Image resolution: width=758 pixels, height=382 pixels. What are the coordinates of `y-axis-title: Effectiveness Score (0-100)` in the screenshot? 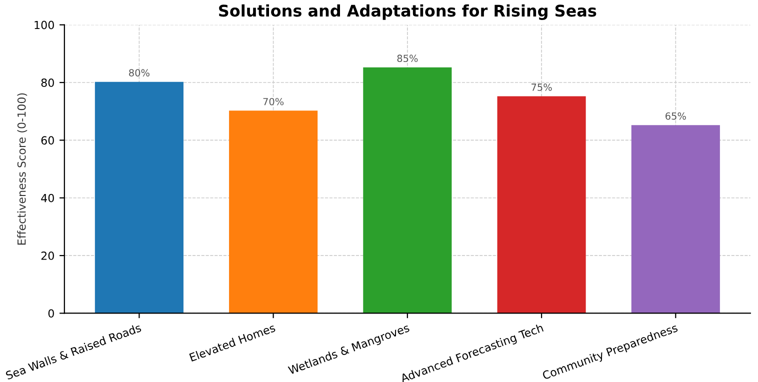 It's located at (22, 169).